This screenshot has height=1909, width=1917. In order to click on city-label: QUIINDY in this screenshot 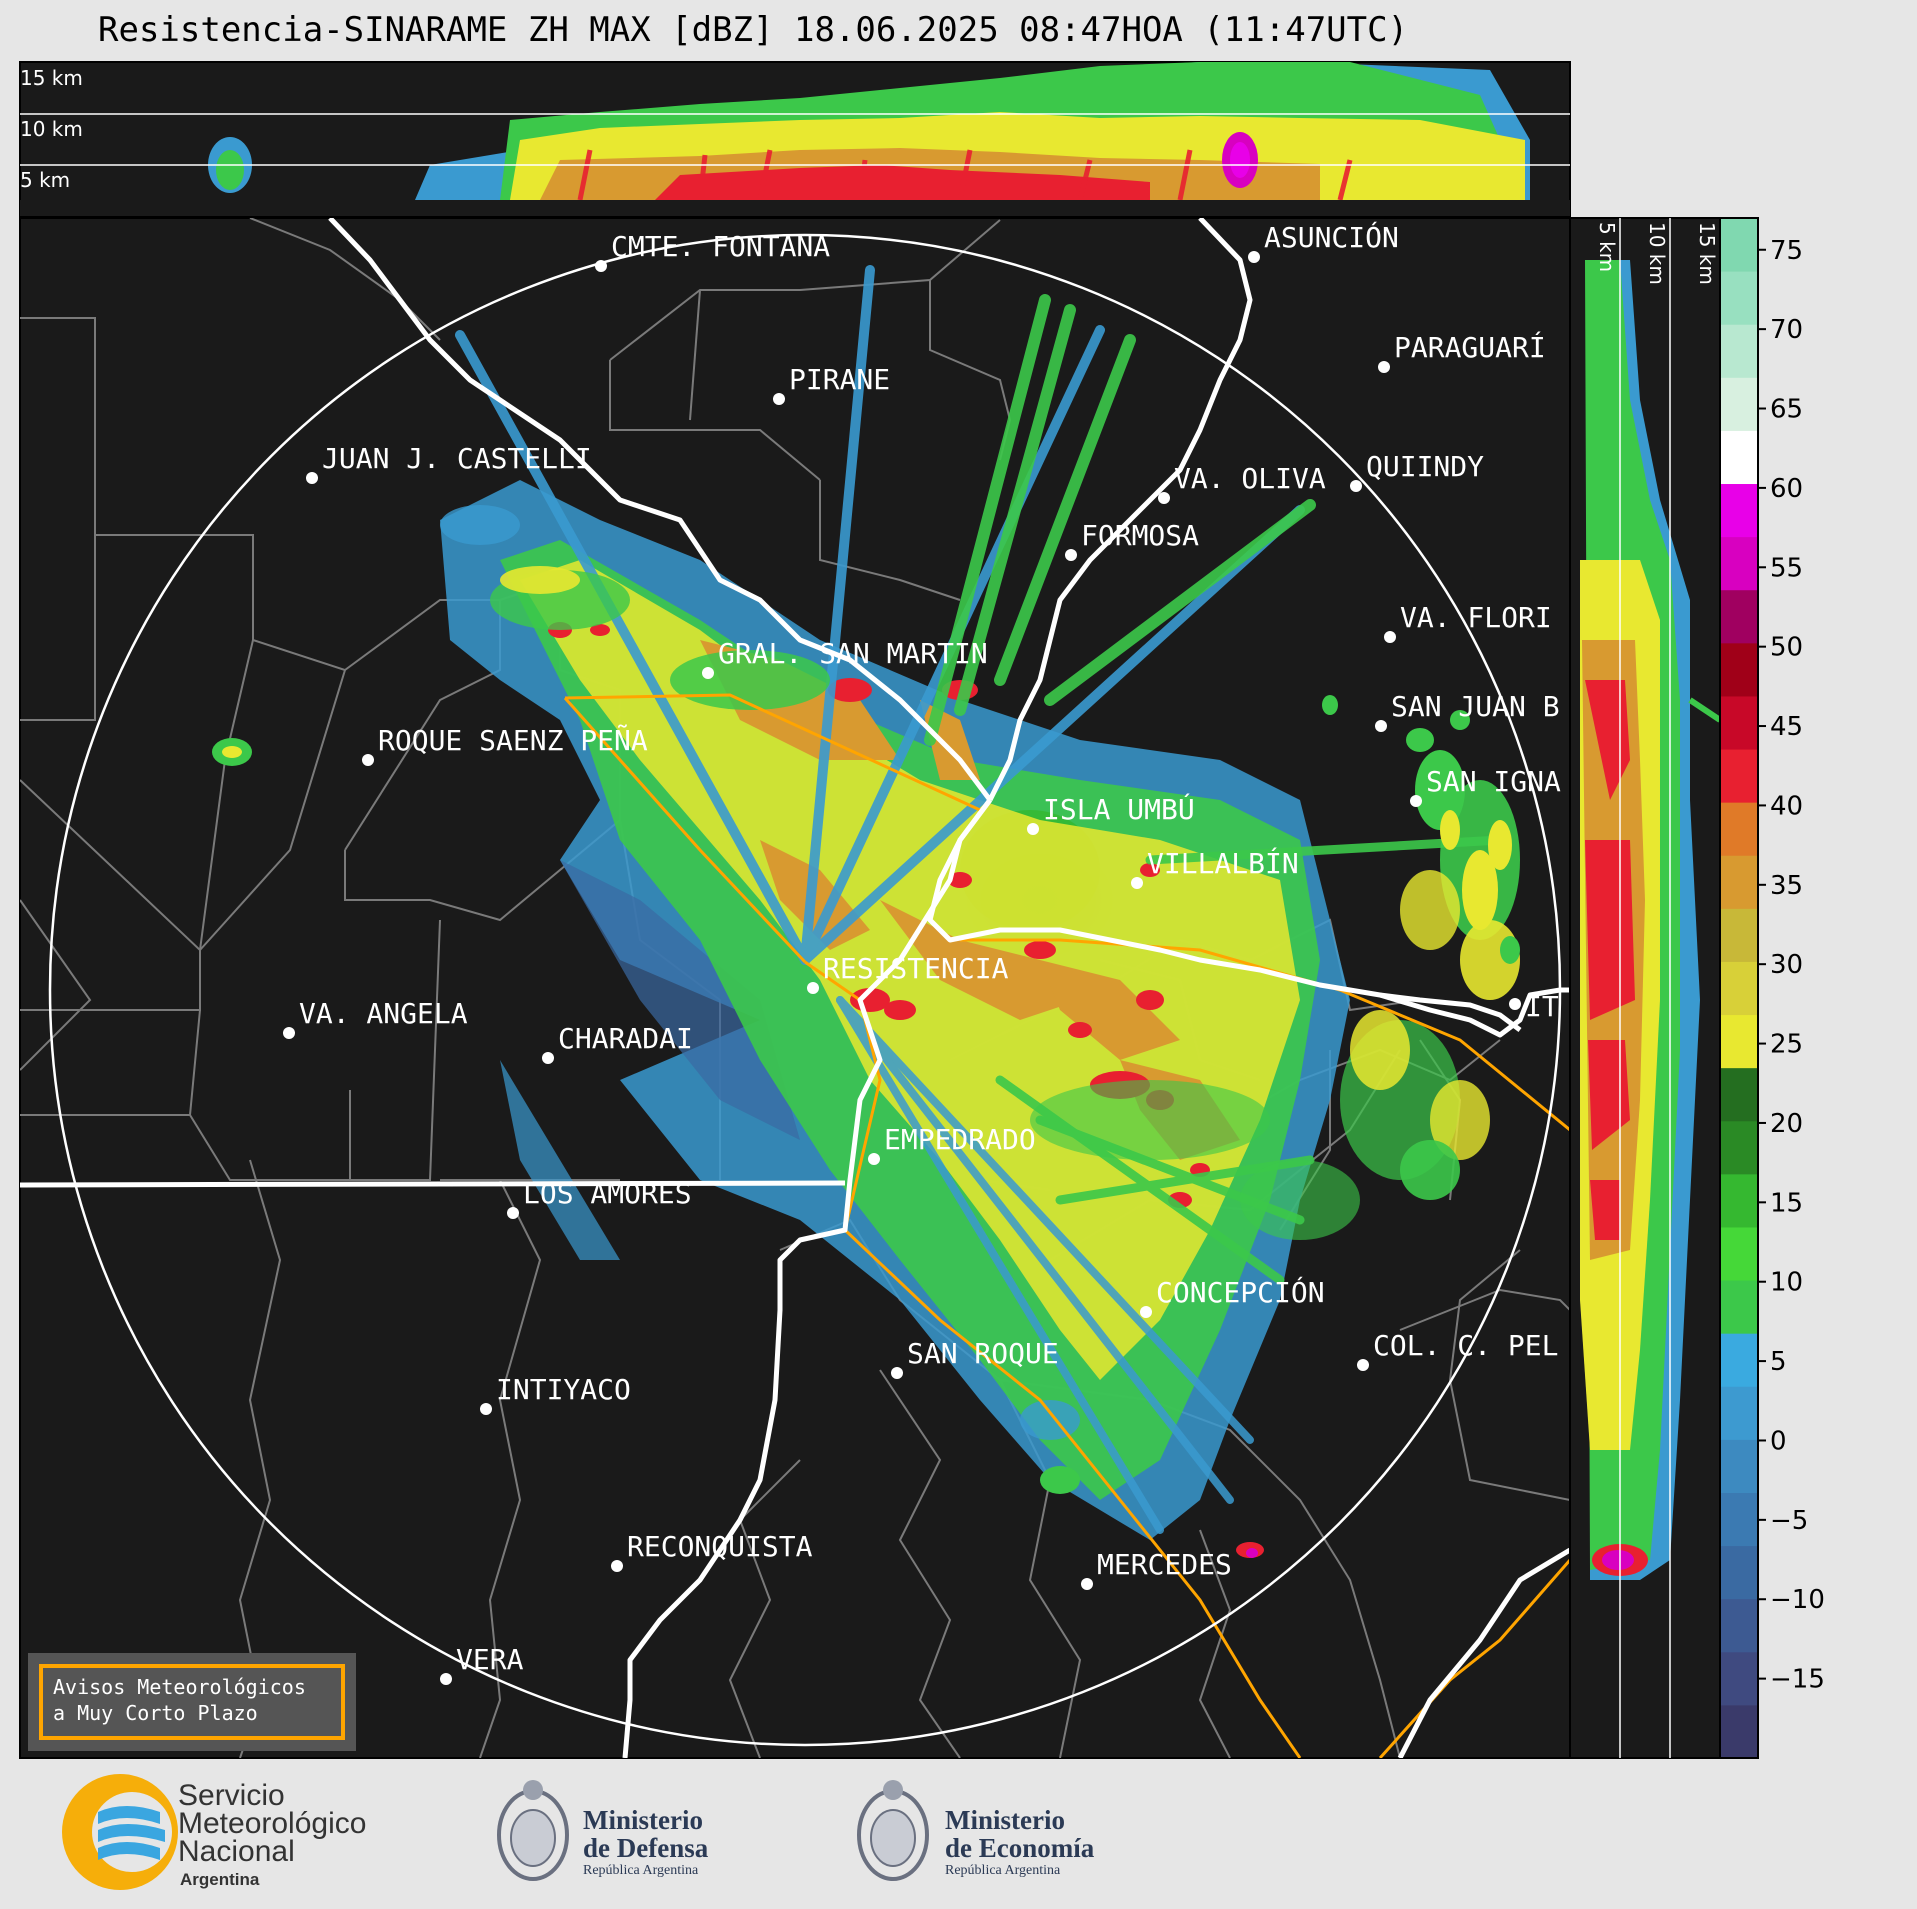, I will do `click(1425, 466)`.